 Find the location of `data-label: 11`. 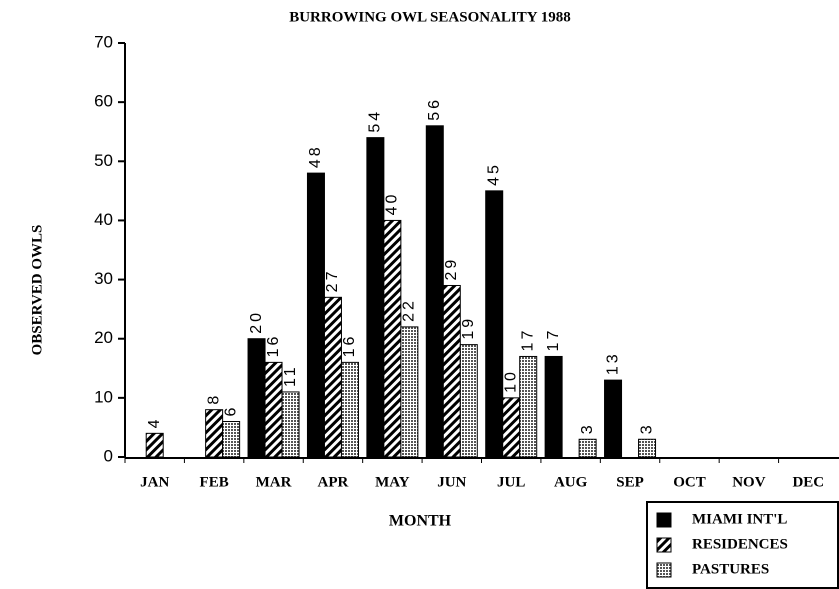

data-label: 11 is located at coordinates (290, 375).